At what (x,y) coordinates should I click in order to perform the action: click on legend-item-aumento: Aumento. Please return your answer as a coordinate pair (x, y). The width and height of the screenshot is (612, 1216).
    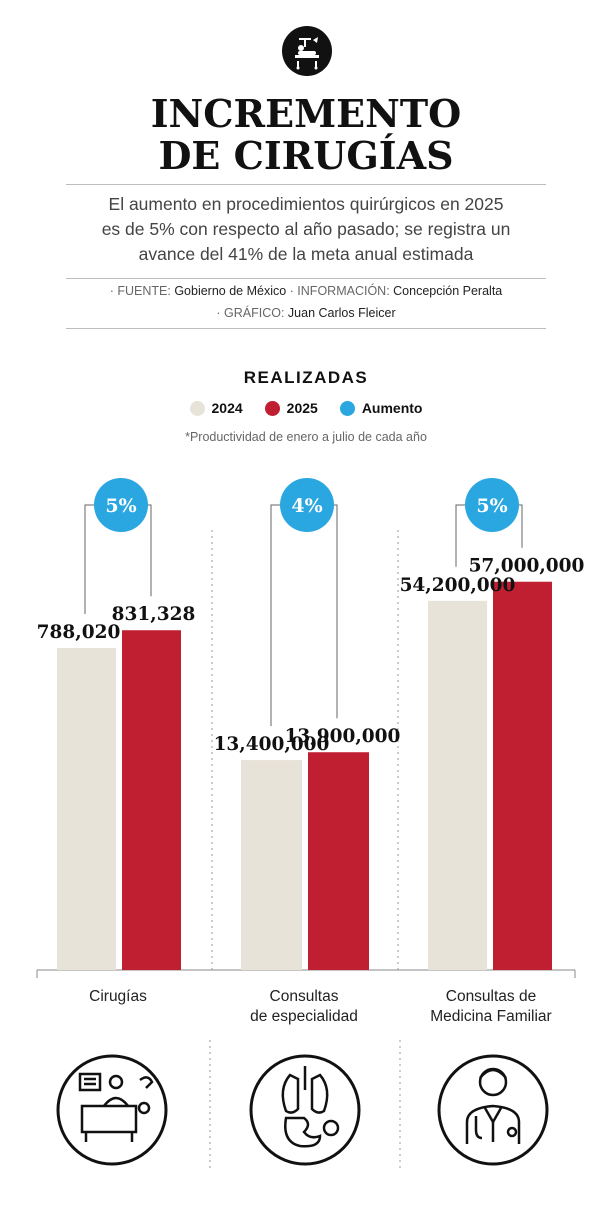
    Looking at the image, I should click on (381, 408).